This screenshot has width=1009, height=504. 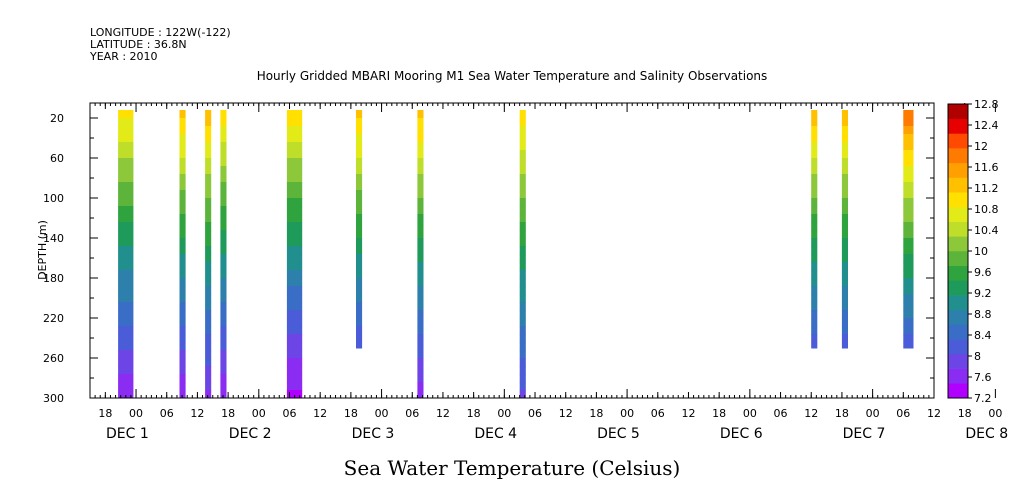 I want to click on y-tick-label: 60, so click(x=57, y=158).